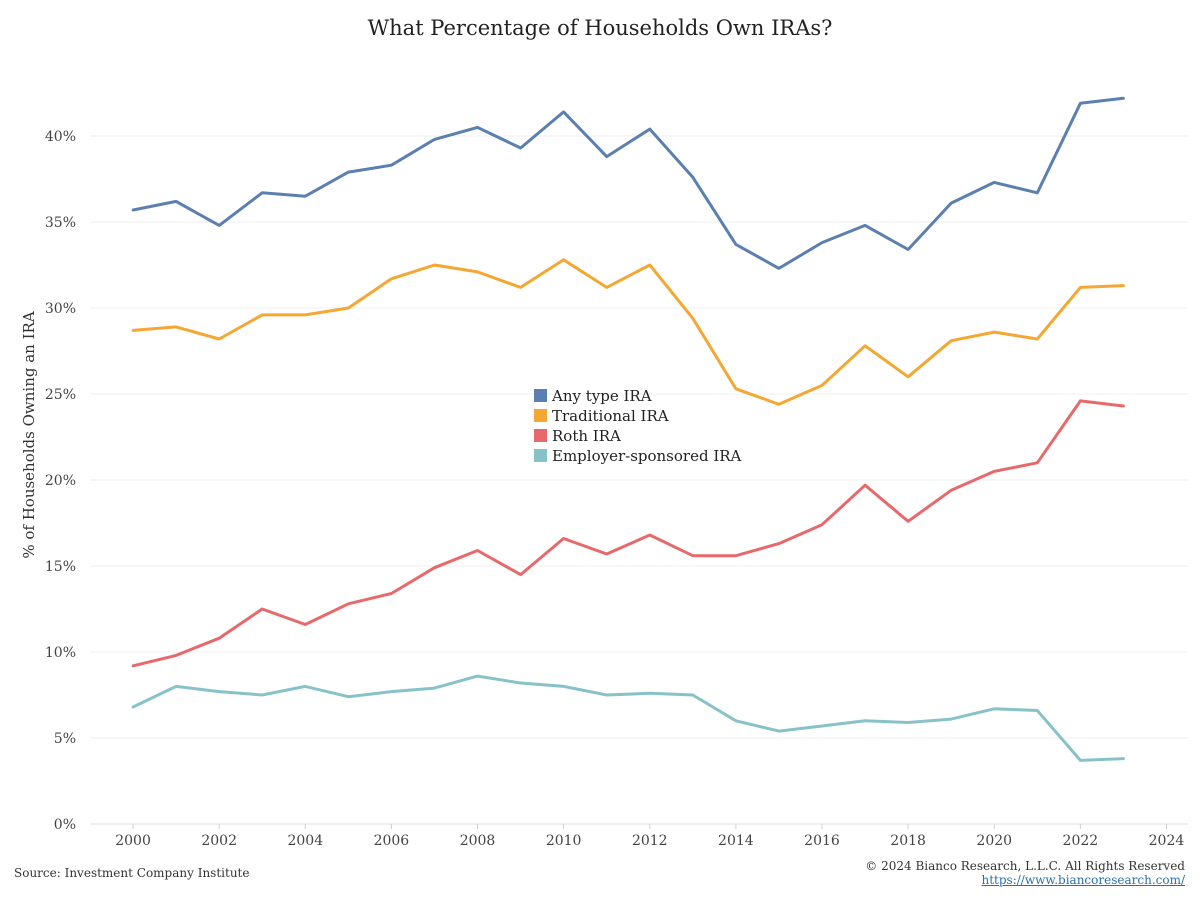 This screenshot has height=900, width=1200. Describe the element at coordinates (908, 841) in the screenshot. I see `x-tick-label: 2018` at that location.